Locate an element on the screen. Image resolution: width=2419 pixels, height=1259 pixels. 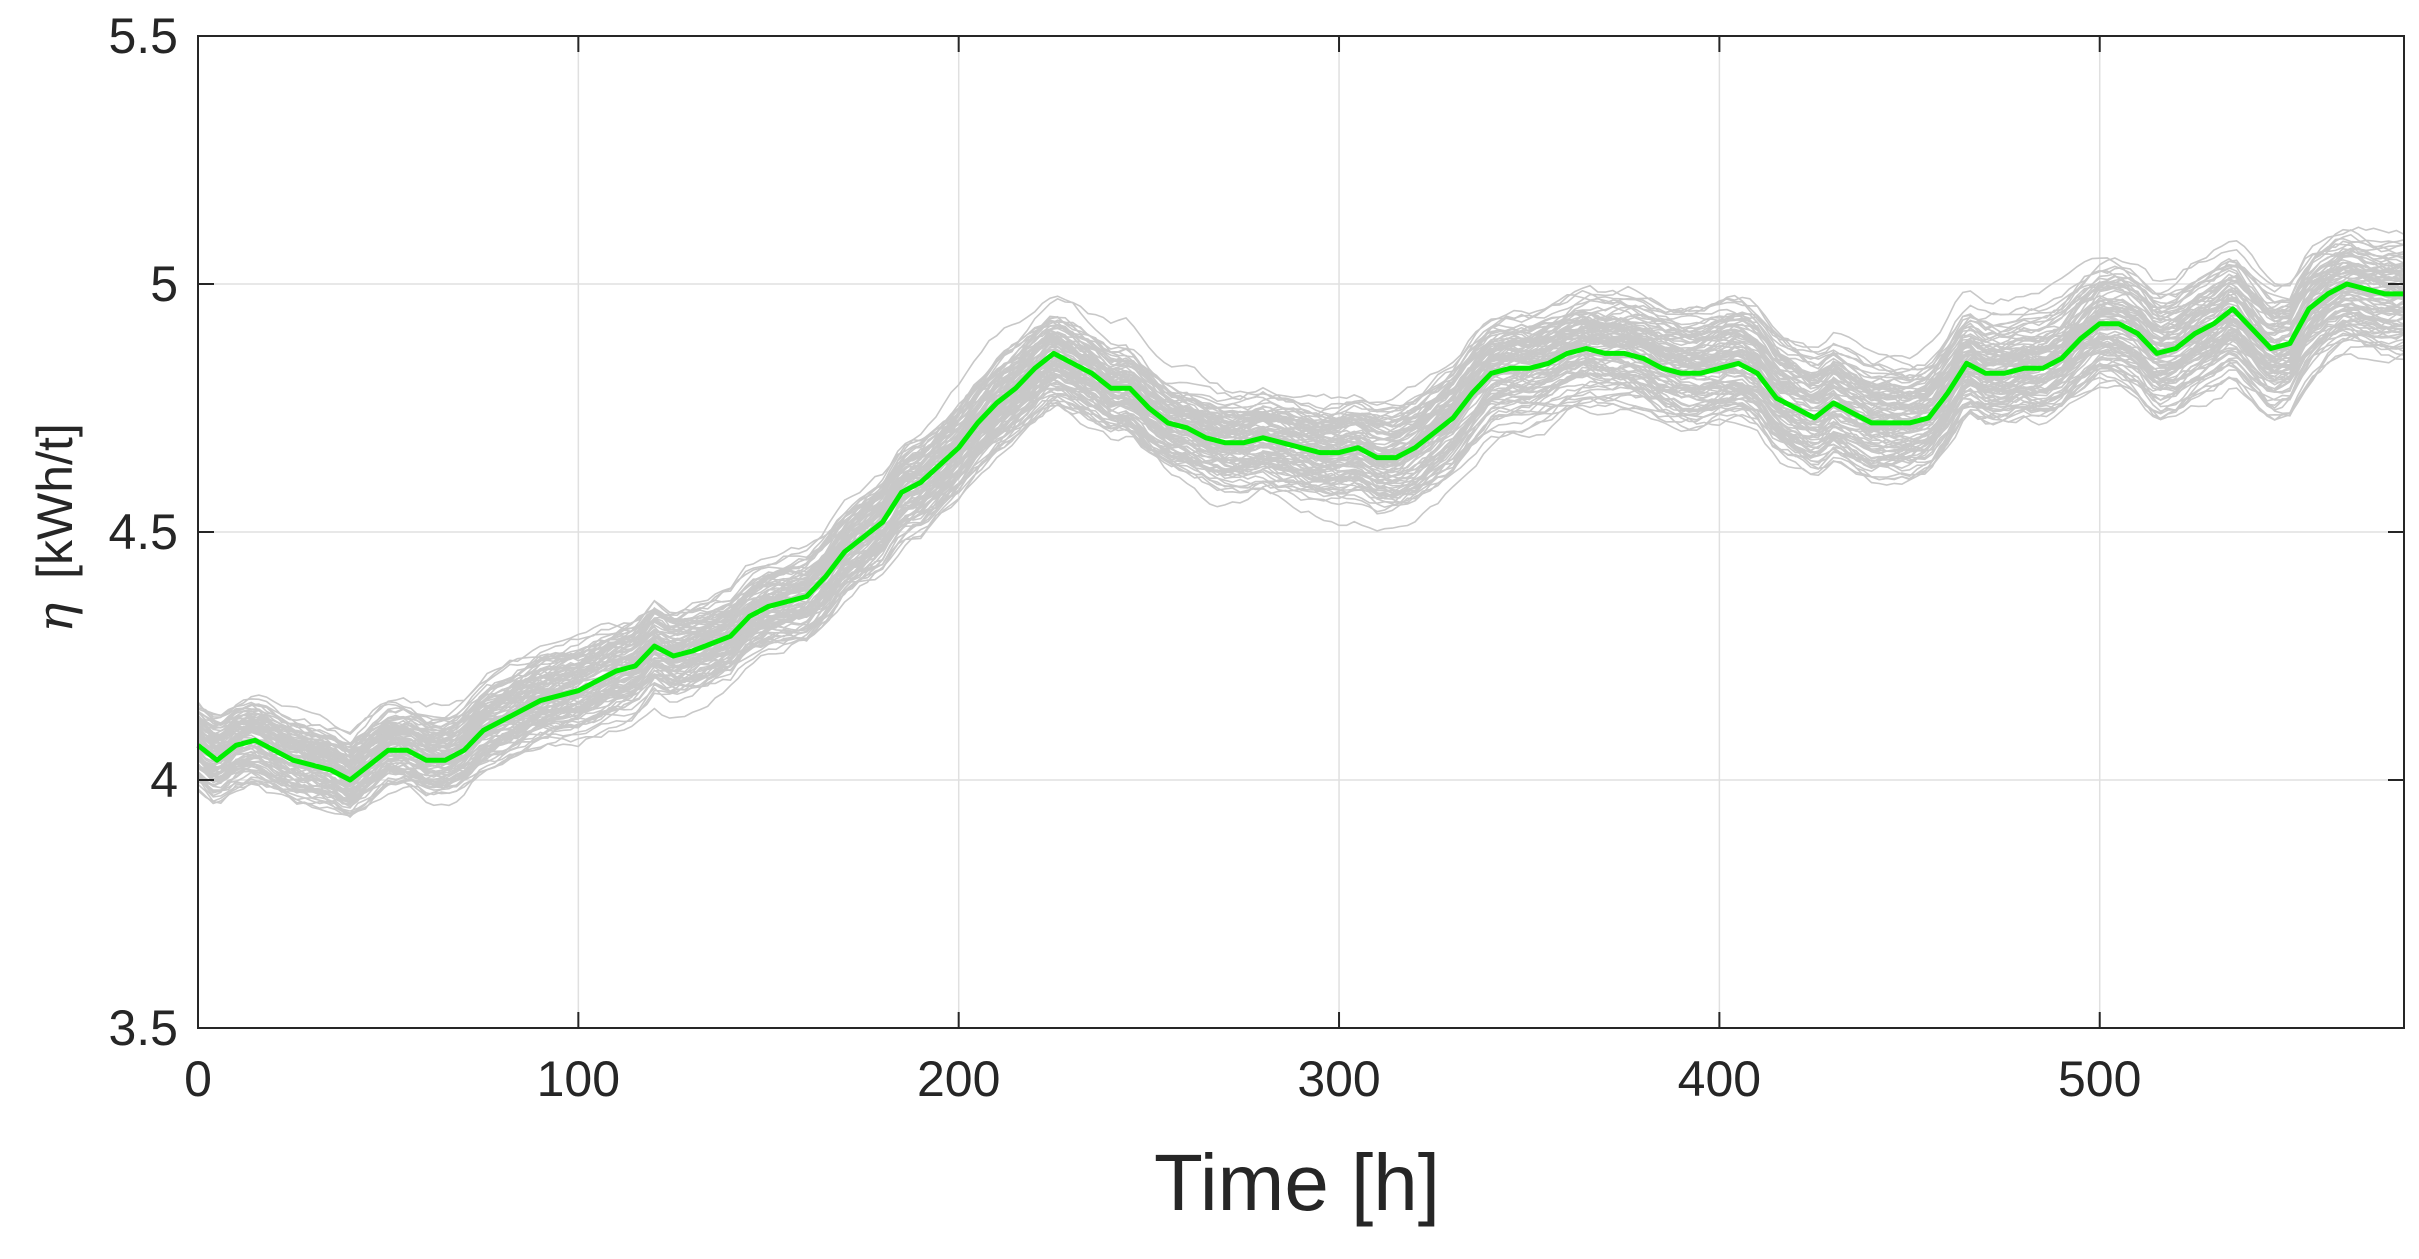
x-tick-label: 0 is located at coordinates (198, 1079).